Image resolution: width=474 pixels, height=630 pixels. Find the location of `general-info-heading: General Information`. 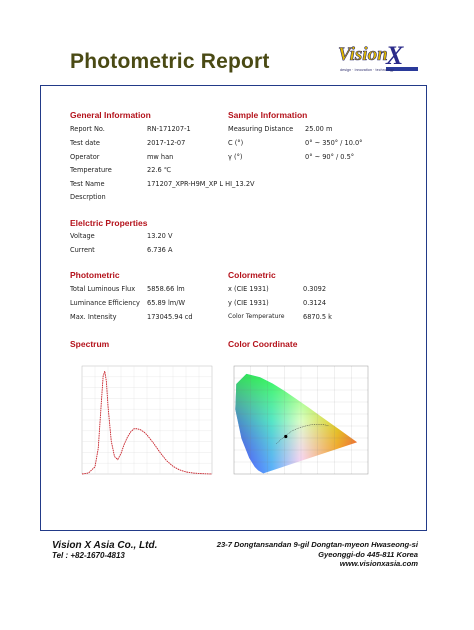

general-info-heading: General Information is located at coordinates (110, 115).